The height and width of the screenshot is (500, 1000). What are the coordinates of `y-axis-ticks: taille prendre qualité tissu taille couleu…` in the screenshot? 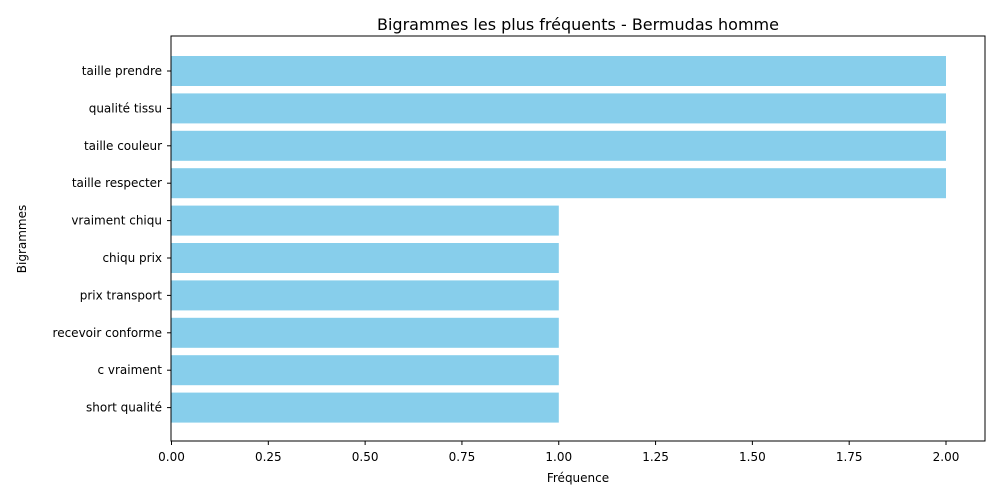 It's located at (112, 239).